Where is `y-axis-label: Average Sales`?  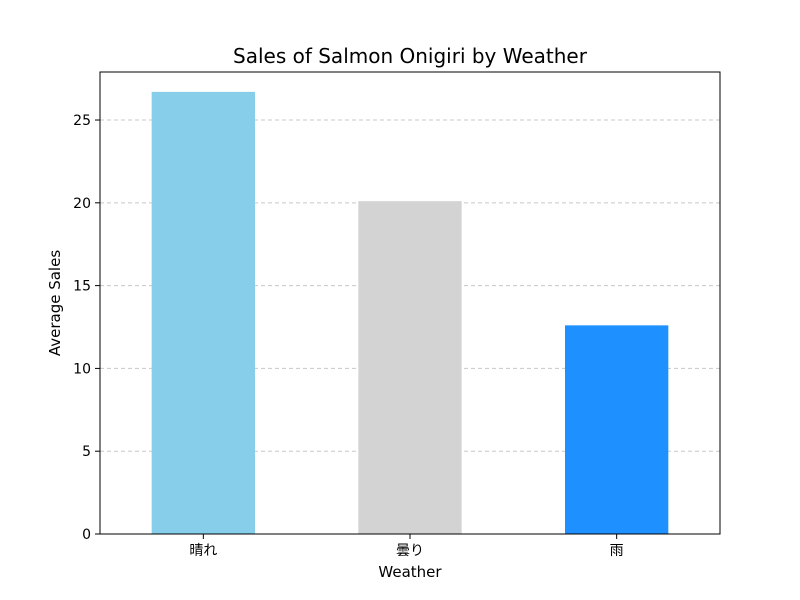
y-axis-label: Average Sales is located at coordinates (55, 303).